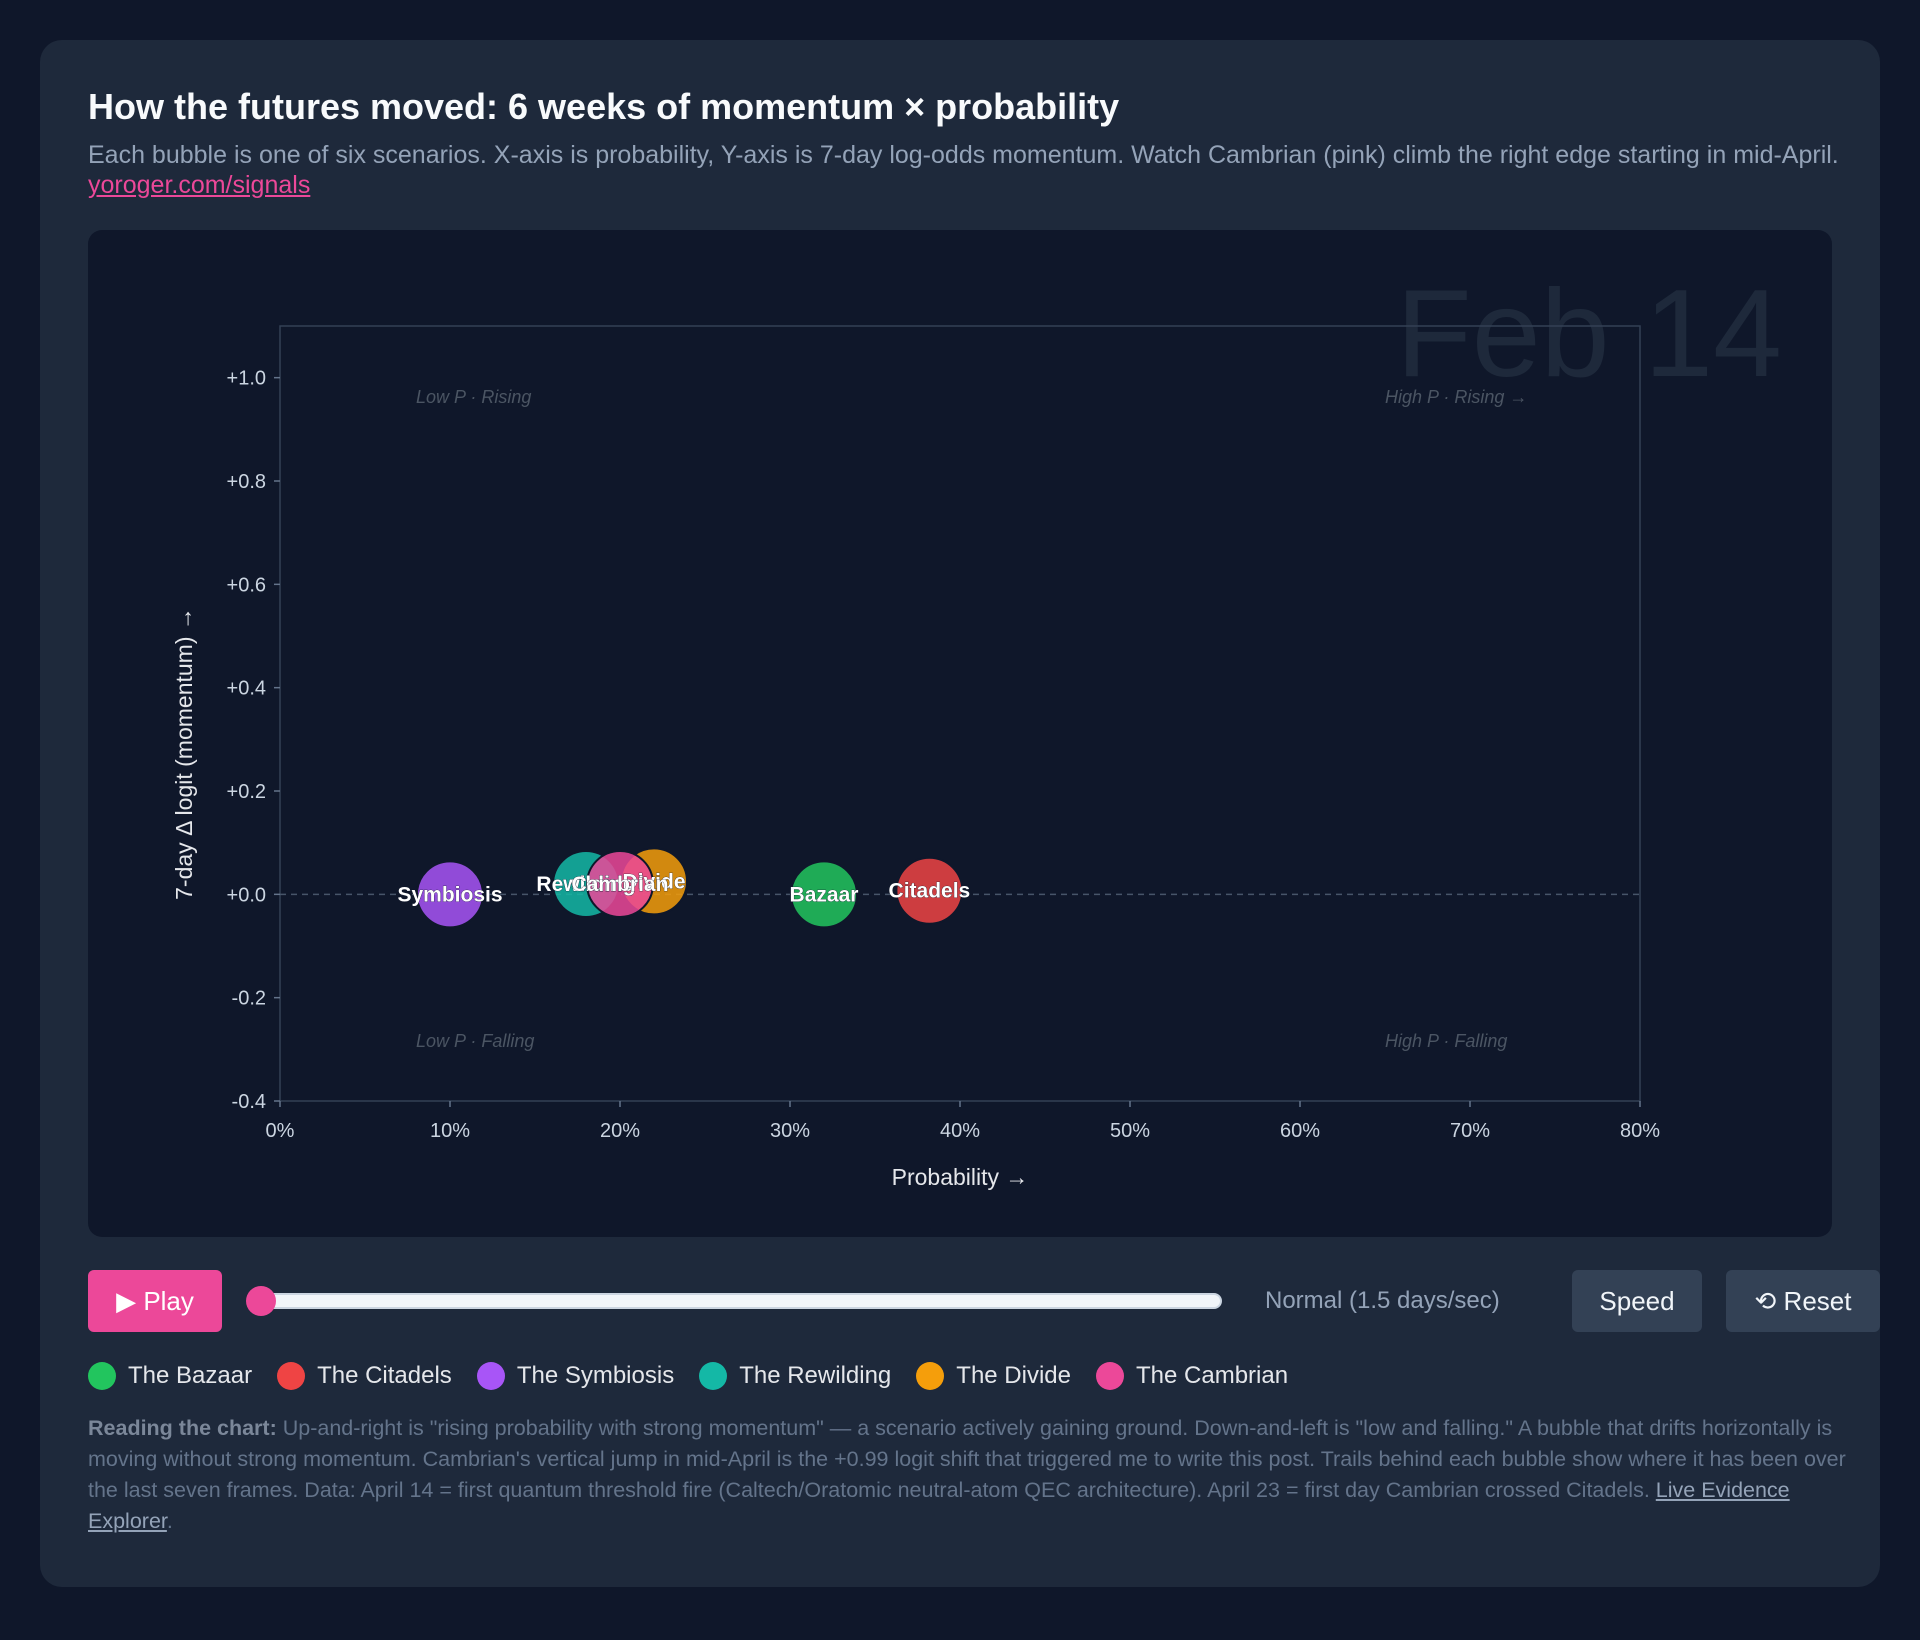 The height and width of the screenshot is (1640, 1920). Describe the element at coordinates (1382, 1300) in the screenshot. I see `speed-readout: Normal (1.5 days/sec)` at that location.